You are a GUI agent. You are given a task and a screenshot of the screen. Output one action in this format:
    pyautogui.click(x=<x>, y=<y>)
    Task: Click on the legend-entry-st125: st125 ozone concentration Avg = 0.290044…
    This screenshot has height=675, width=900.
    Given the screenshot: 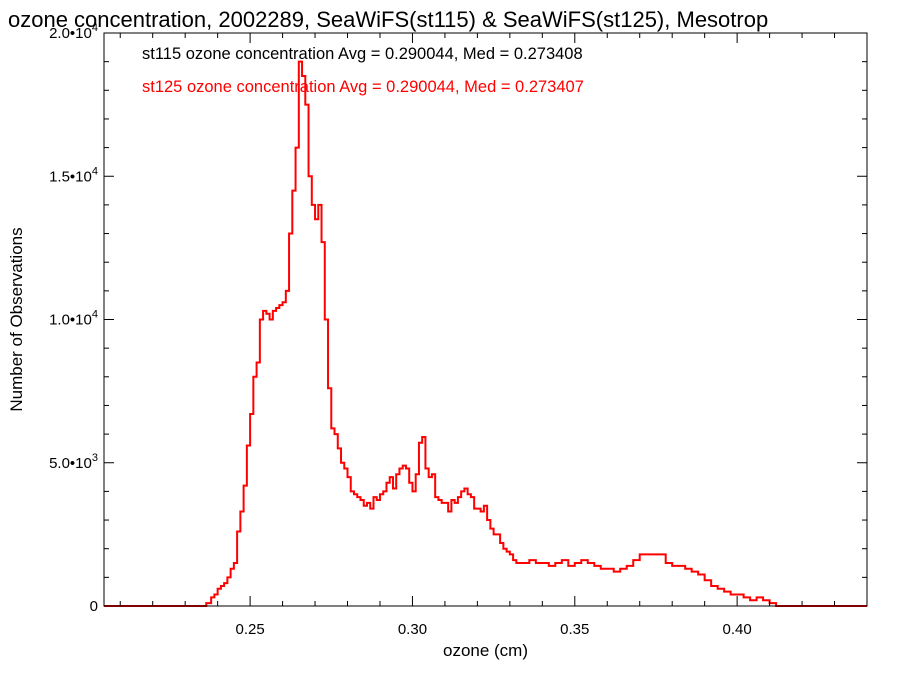 What is the action you would take?
    pyautogui.click(x=363, y=87)
    